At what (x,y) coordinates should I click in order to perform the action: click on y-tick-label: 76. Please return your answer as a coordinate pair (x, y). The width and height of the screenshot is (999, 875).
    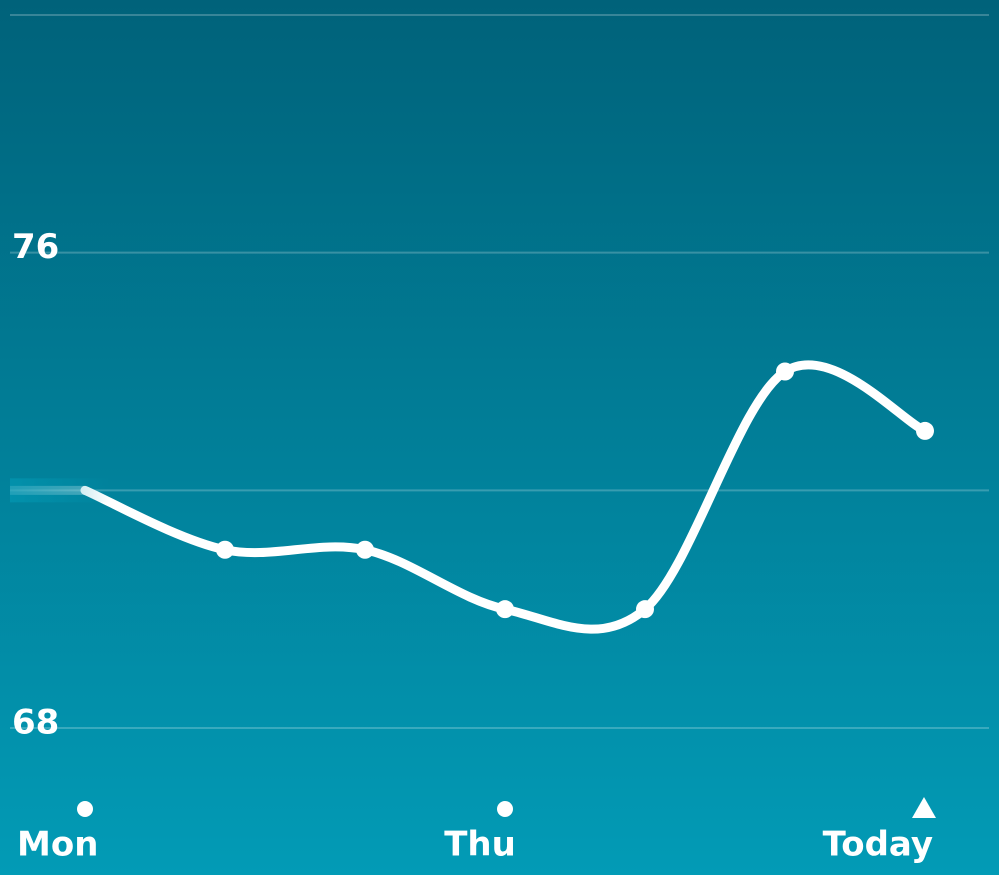
    Looking at the image, I should click on (35, 247).